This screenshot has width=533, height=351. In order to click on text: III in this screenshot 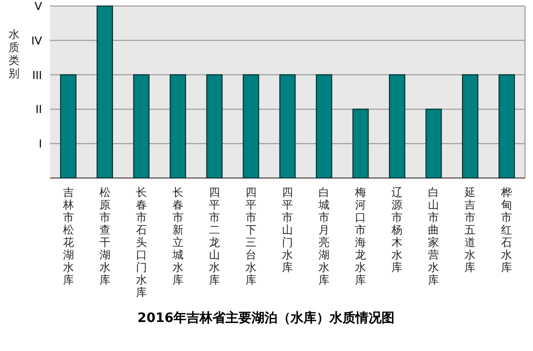, I will do `click(37, 75)`.